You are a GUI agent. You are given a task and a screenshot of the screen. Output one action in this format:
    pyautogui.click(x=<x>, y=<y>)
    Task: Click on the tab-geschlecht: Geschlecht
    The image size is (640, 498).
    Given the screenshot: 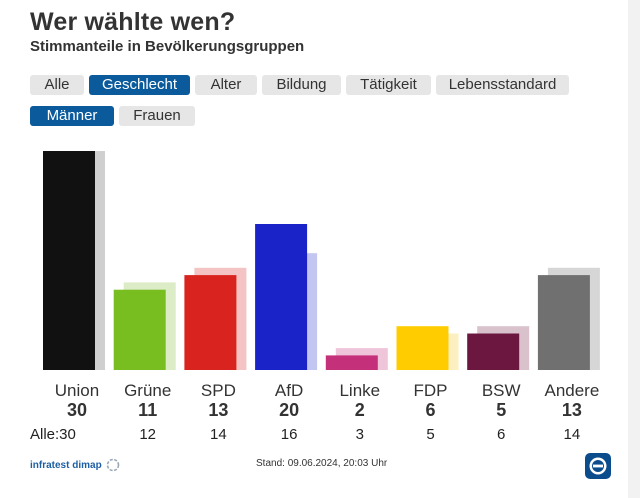 What is the action you would take?
    pyautogui.click(x=139, y=85)
    